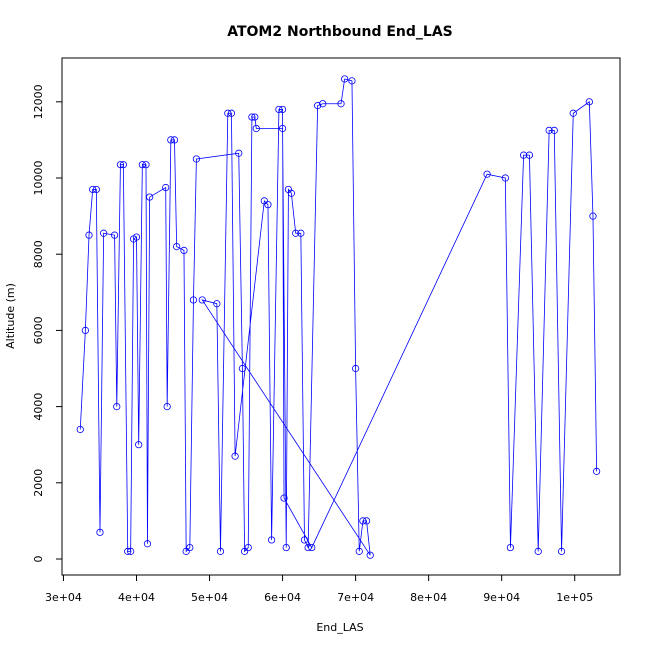 This screenshot has height=654, width=650. Describe the element at coordinates (38, 254) in the screenshot. I see `y-tick-label: 8000` at that location.